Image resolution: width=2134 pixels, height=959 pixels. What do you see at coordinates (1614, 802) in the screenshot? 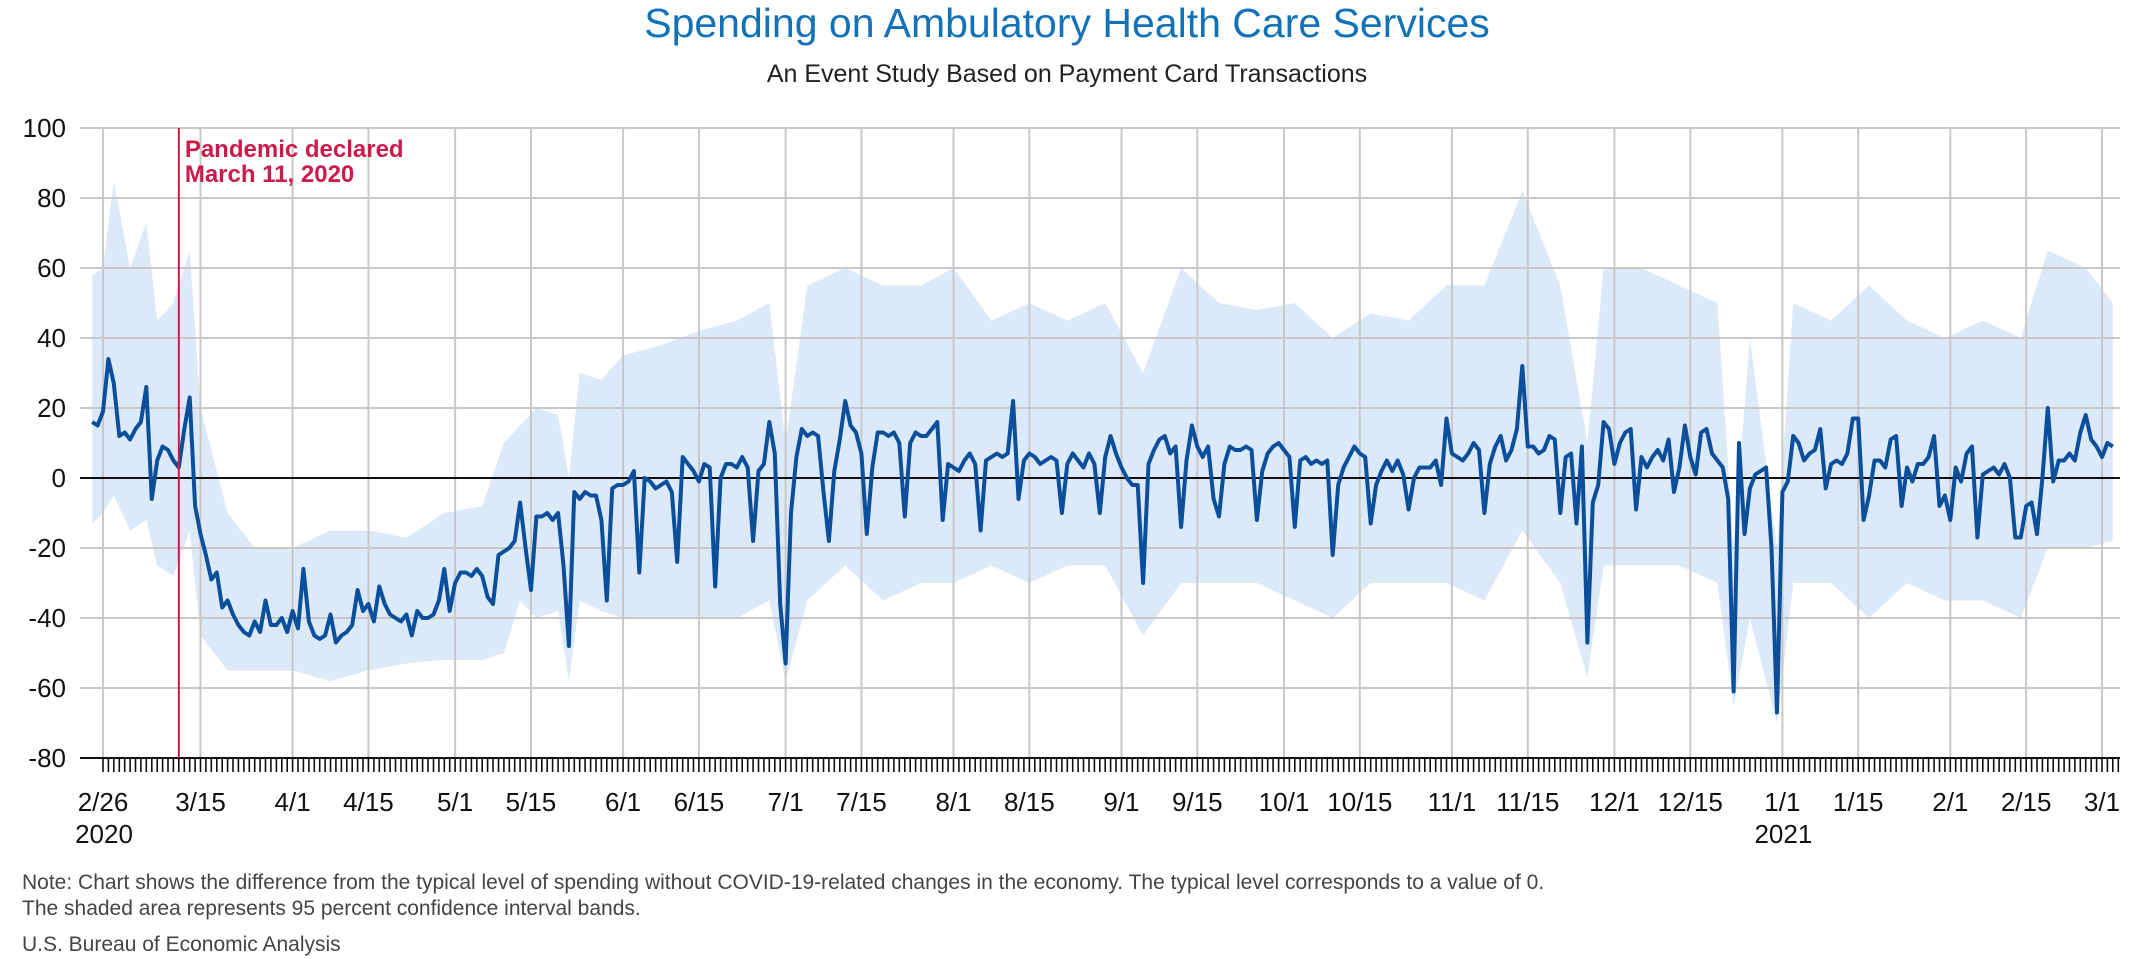
I see `x-tick-label: 12/1` at bounding box center [1614, 802].